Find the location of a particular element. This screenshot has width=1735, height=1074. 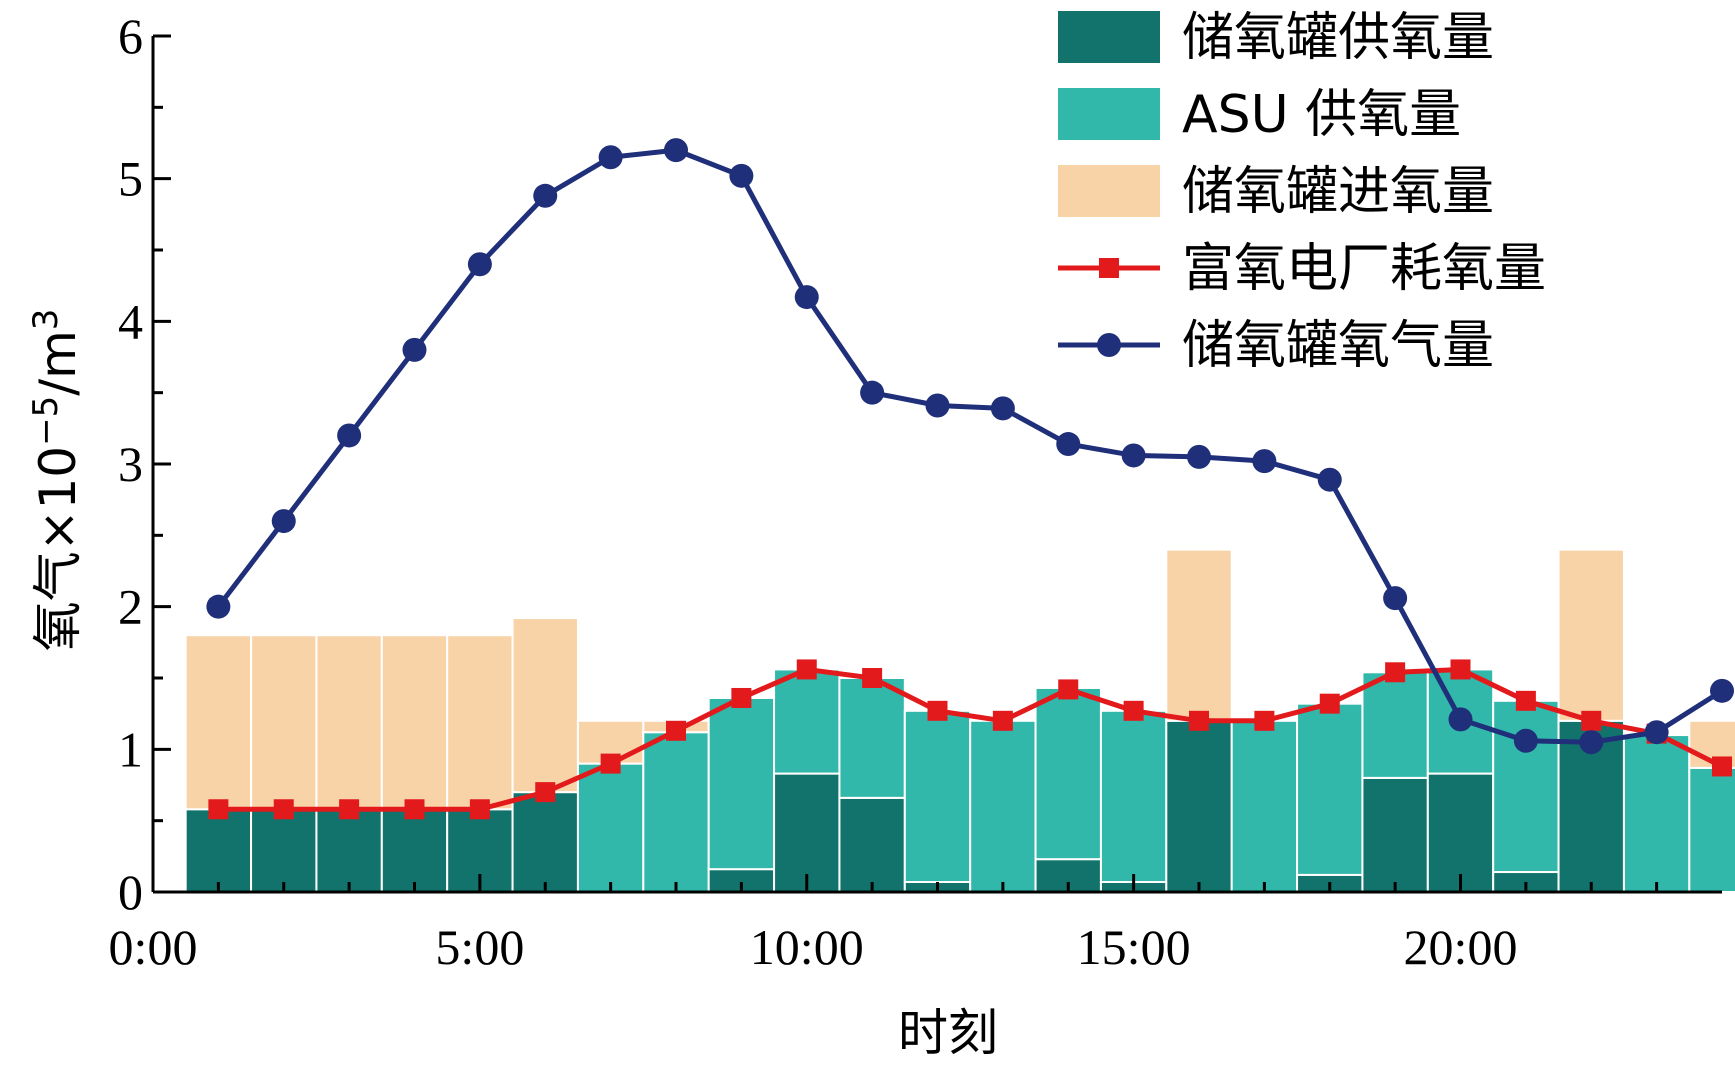

legend-label-3: 富氧电厂耗氧量 is located at coordinates (1364, 269).